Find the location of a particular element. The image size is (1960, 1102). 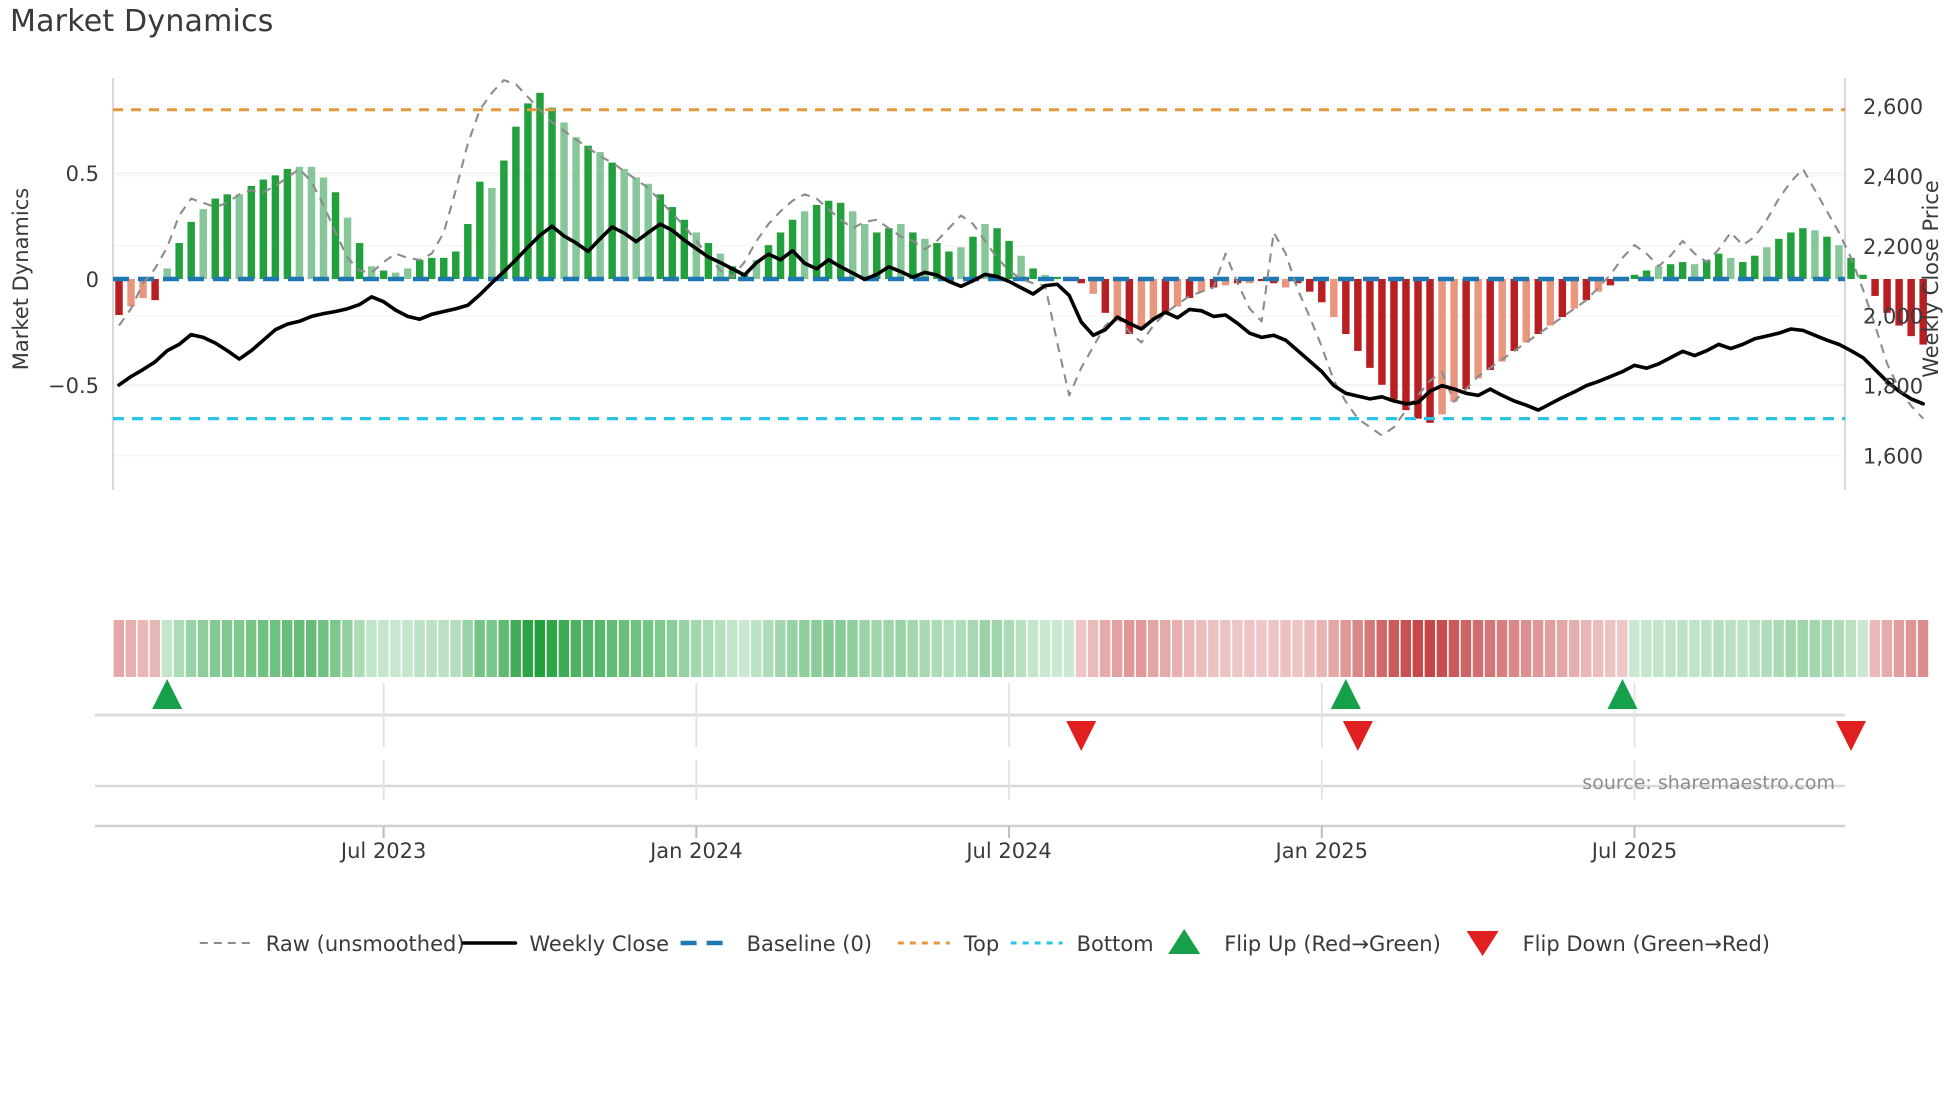

right-axis-tick-label: 2,200 is located at coordinates (1893, 247).